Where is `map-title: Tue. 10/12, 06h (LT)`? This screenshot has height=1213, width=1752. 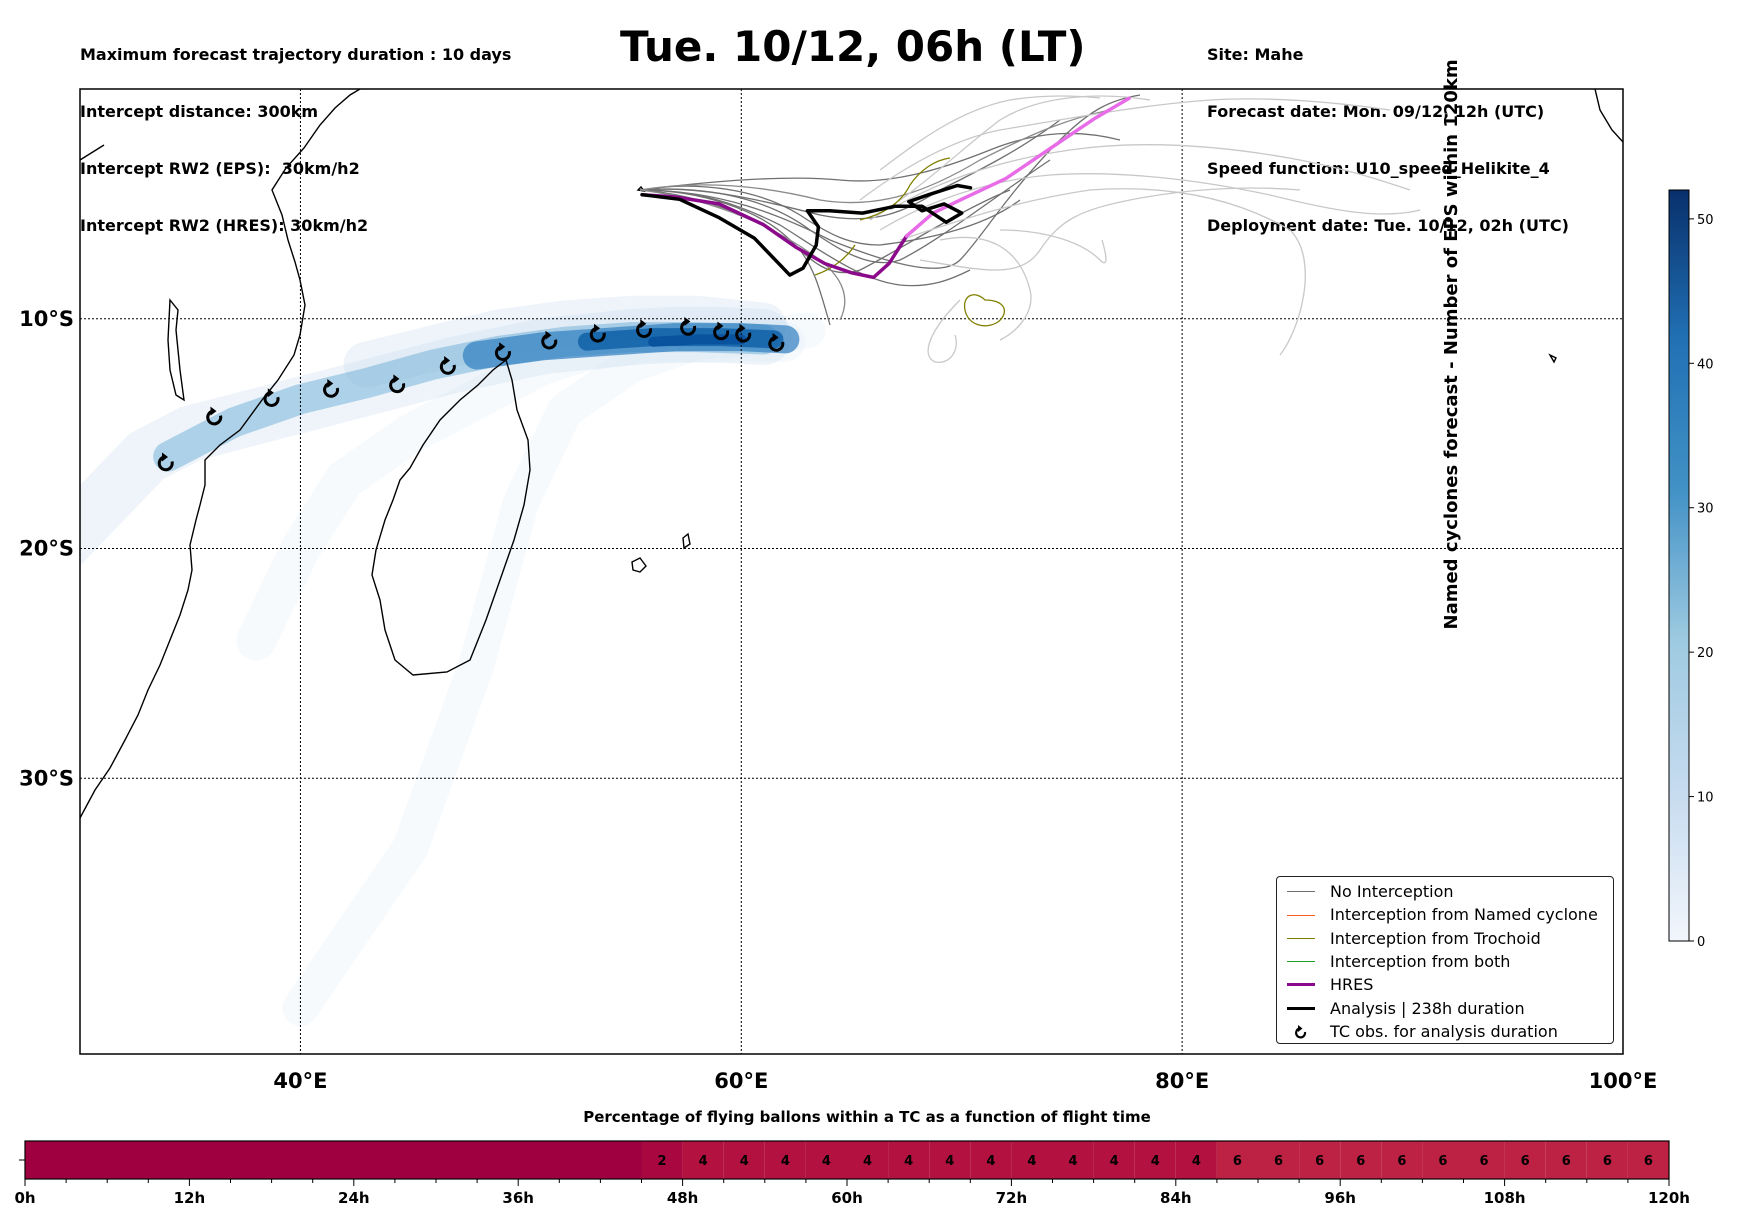
map-title: Tue. 10/12, 06h (LT) is located at coordinates (853, 46).